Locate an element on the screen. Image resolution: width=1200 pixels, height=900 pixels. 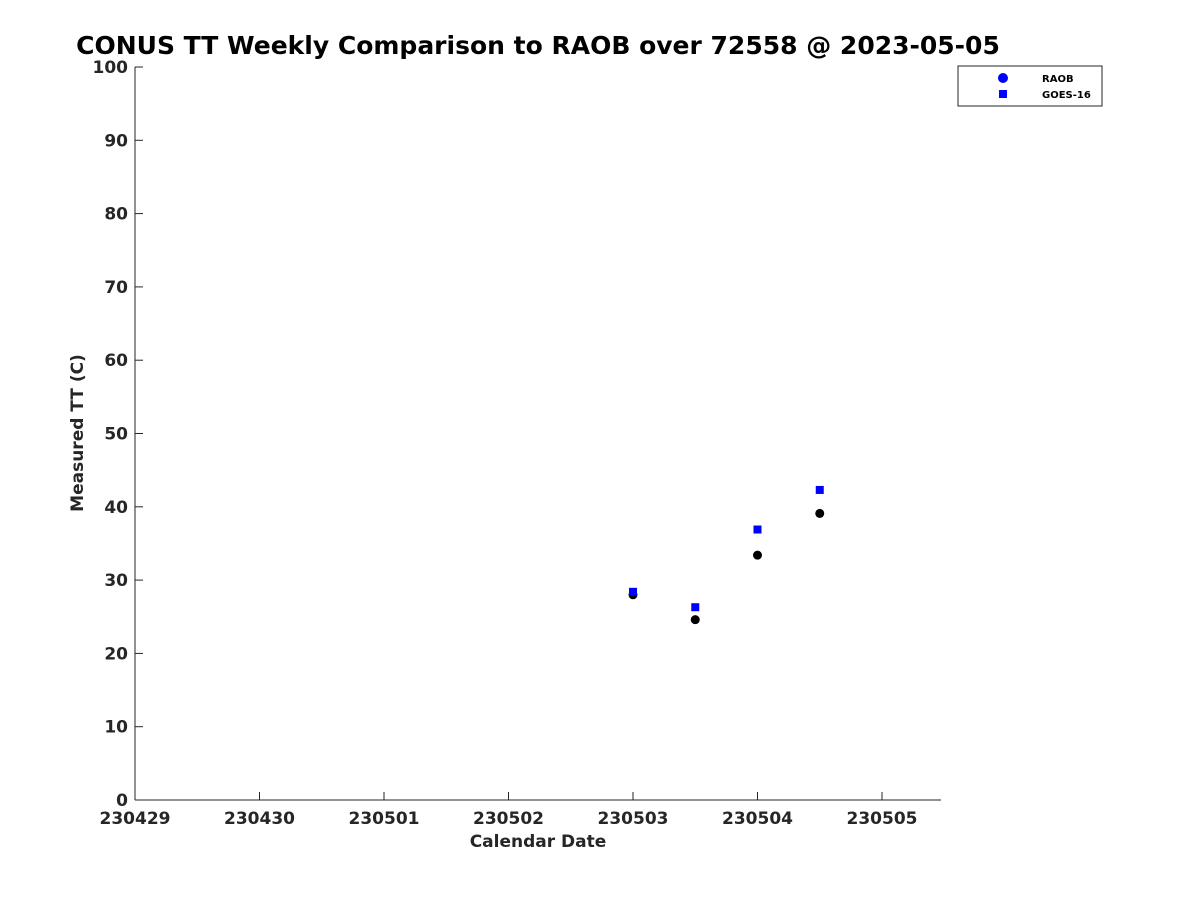
y-axis-ticks: 0 10 20 30 40 50 60 70 80 90 100 is located at coordinates (118, 434).